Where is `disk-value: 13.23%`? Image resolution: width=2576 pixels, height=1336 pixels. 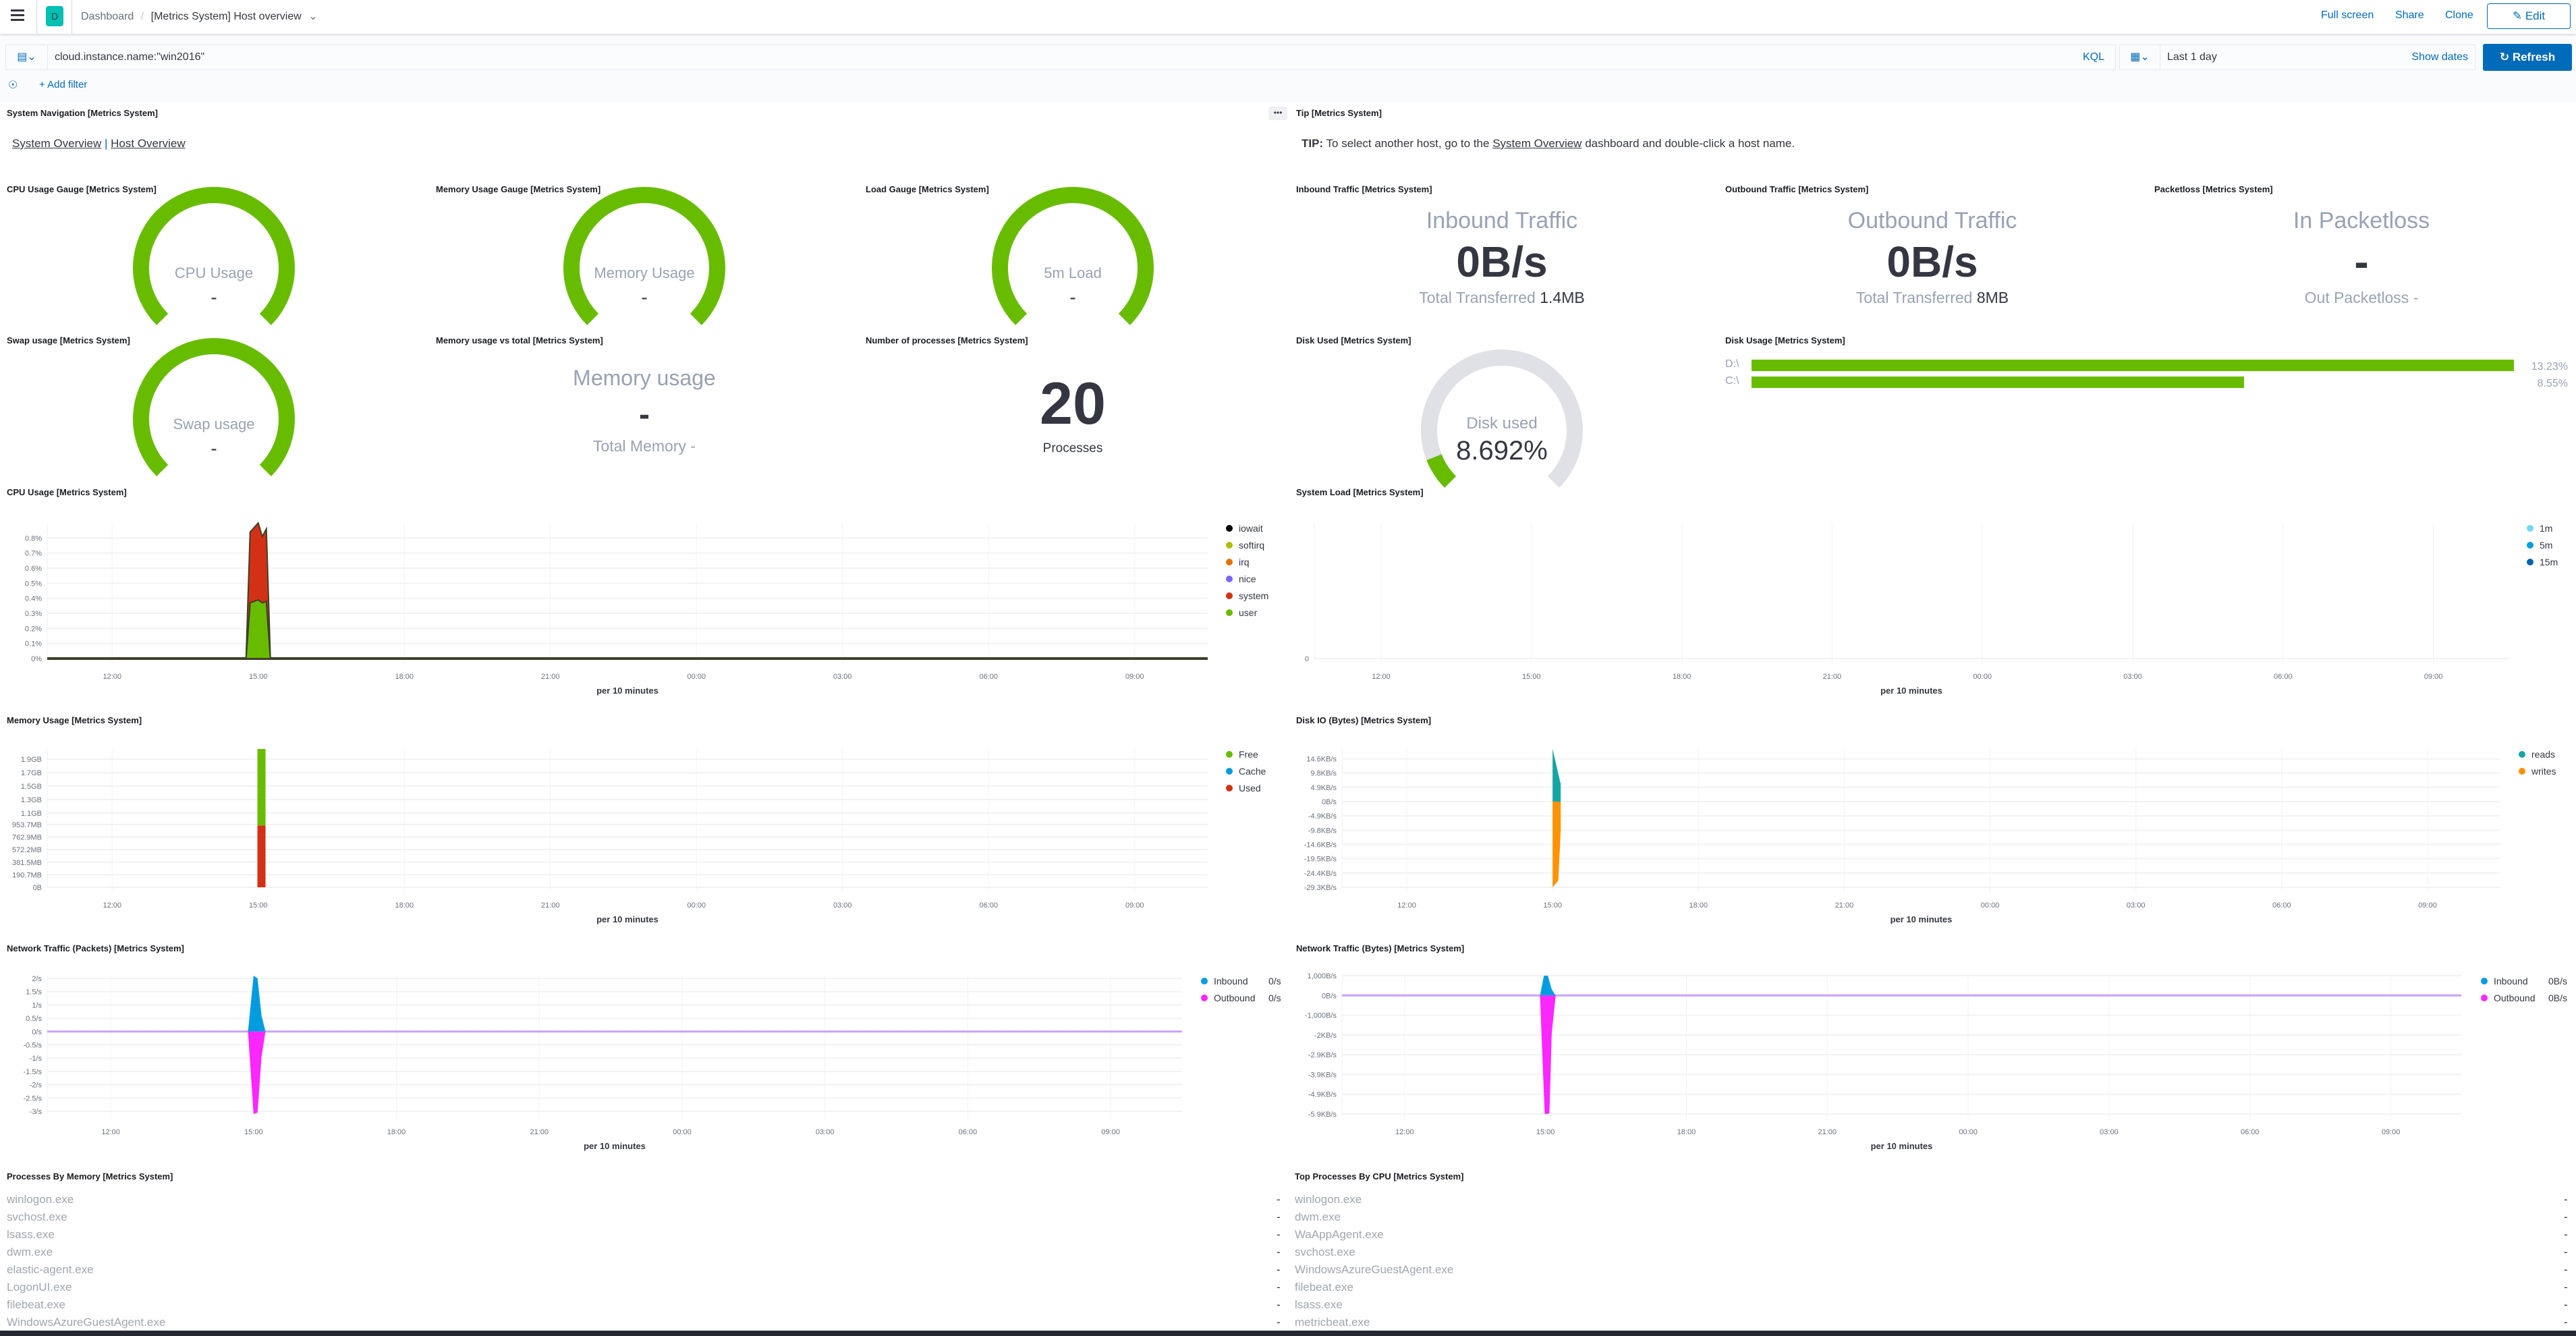
disk-value: 13.23% is located at coordinates (2549, 366).